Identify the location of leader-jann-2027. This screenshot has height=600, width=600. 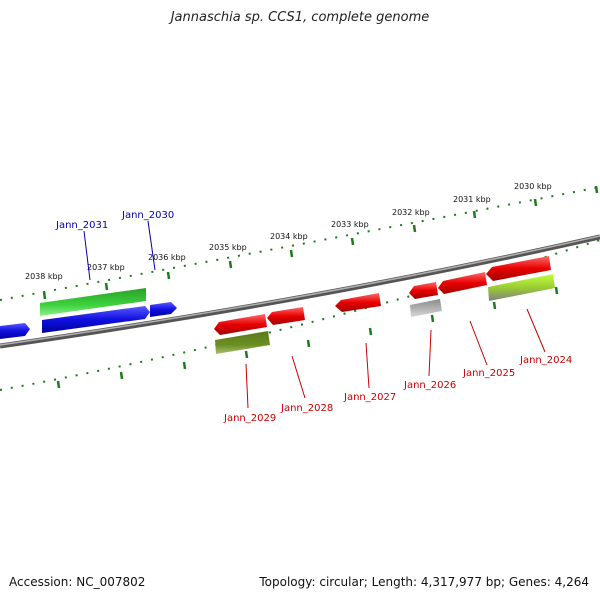
(367, 365).